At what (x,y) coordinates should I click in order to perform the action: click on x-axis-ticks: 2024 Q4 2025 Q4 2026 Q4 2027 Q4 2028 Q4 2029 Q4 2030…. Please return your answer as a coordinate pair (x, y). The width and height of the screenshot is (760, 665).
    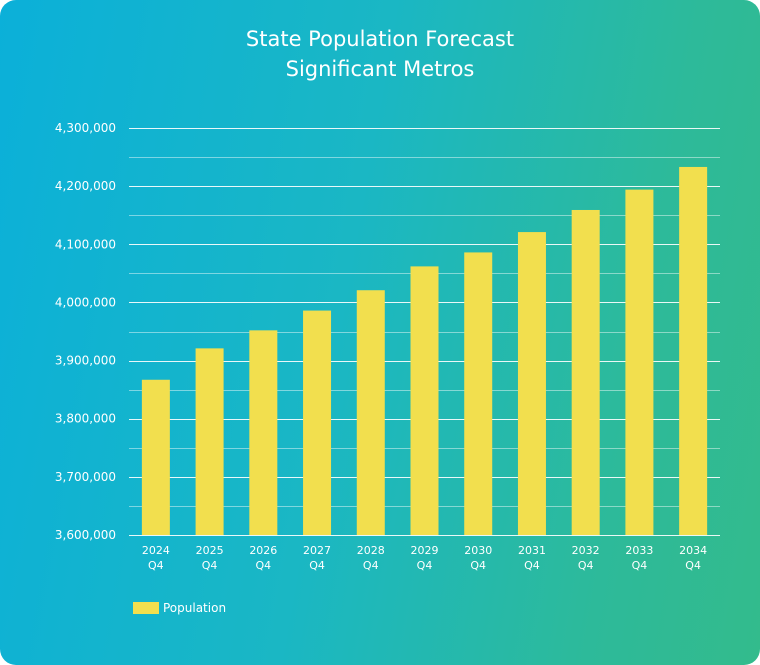
    Looking at the image, I should click on (424, 558).